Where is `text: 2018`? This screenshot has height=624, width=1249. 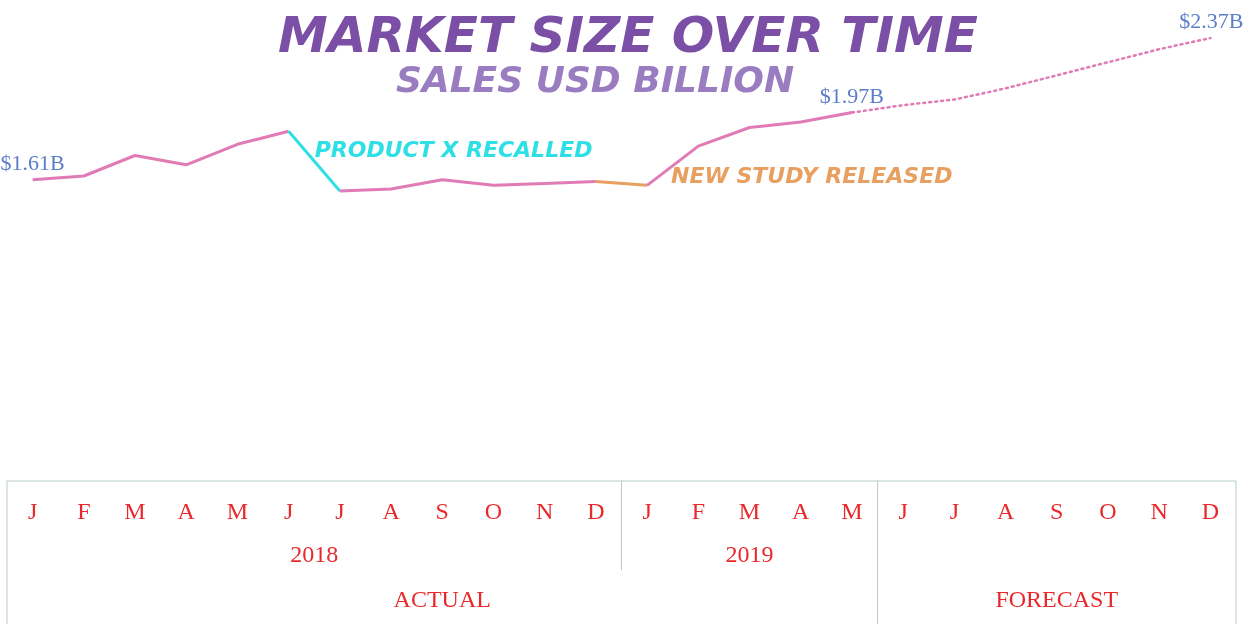 text: 2018 is located at coordinates (314, 554).